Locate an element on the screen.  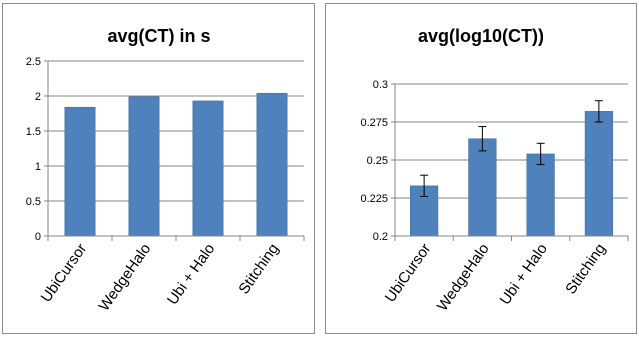
y-tick-label: 1 is located at coordinates (38, 167).